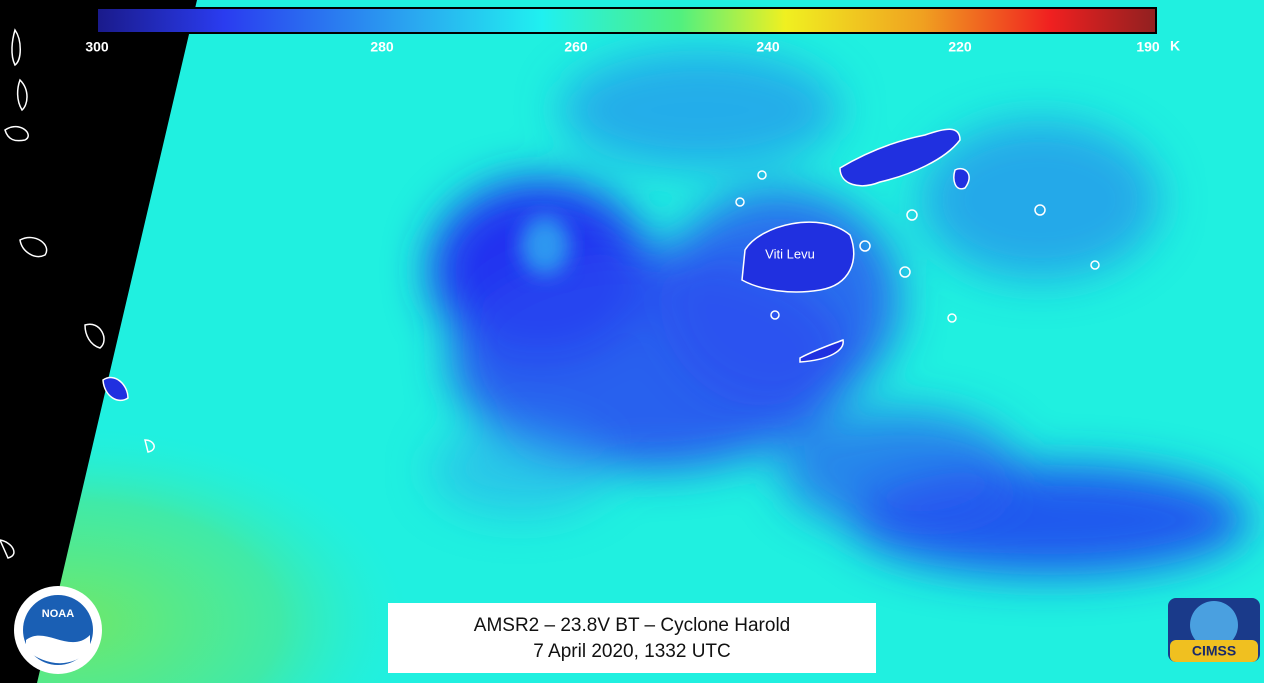 The image size is (1264, 683). Describe the element at coordinates (1175, 46) in the screenshot. I see `colorbar-unit: K` at that location.